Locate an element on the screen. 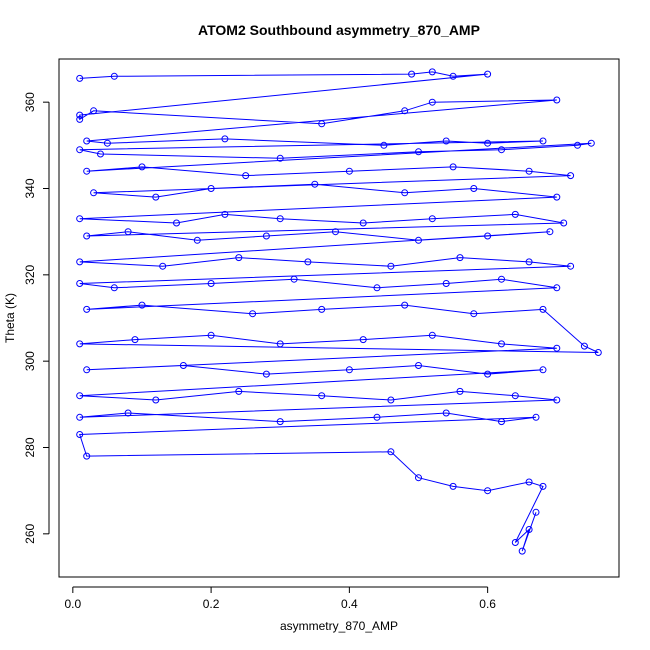  y-tick-label: 300 is located at coordinates (30, 361).